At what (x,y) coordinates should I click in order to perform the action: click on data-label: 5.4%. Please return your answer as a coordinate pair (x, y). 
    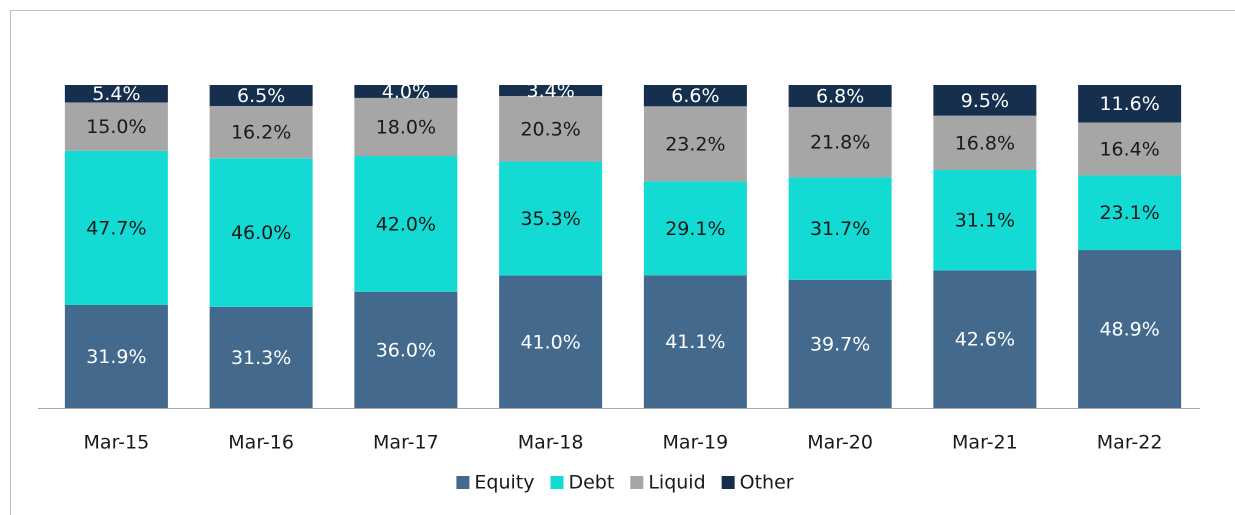
    Looking at the image, I should click on (116, 94).